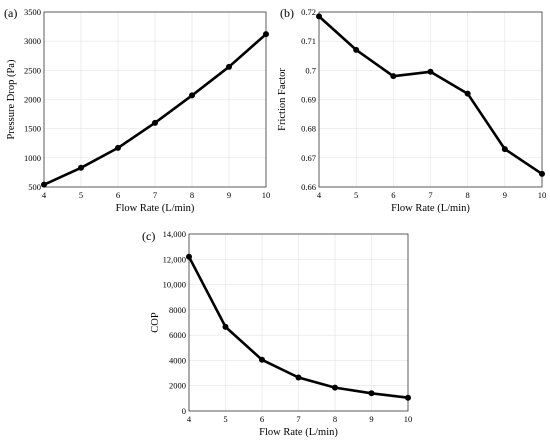  What do you see at coordinates (11, 99) in the screenshot?
I see `y-axis-label: Pressure Drop (Pa)` at bounding box center [11, 99].